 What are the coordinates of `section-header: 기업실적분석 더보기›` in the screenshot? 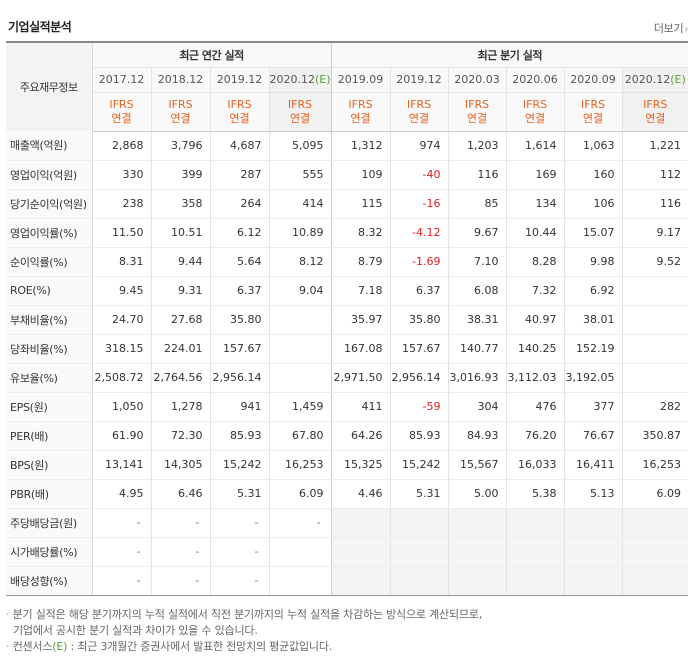 It's located at (347, 27).